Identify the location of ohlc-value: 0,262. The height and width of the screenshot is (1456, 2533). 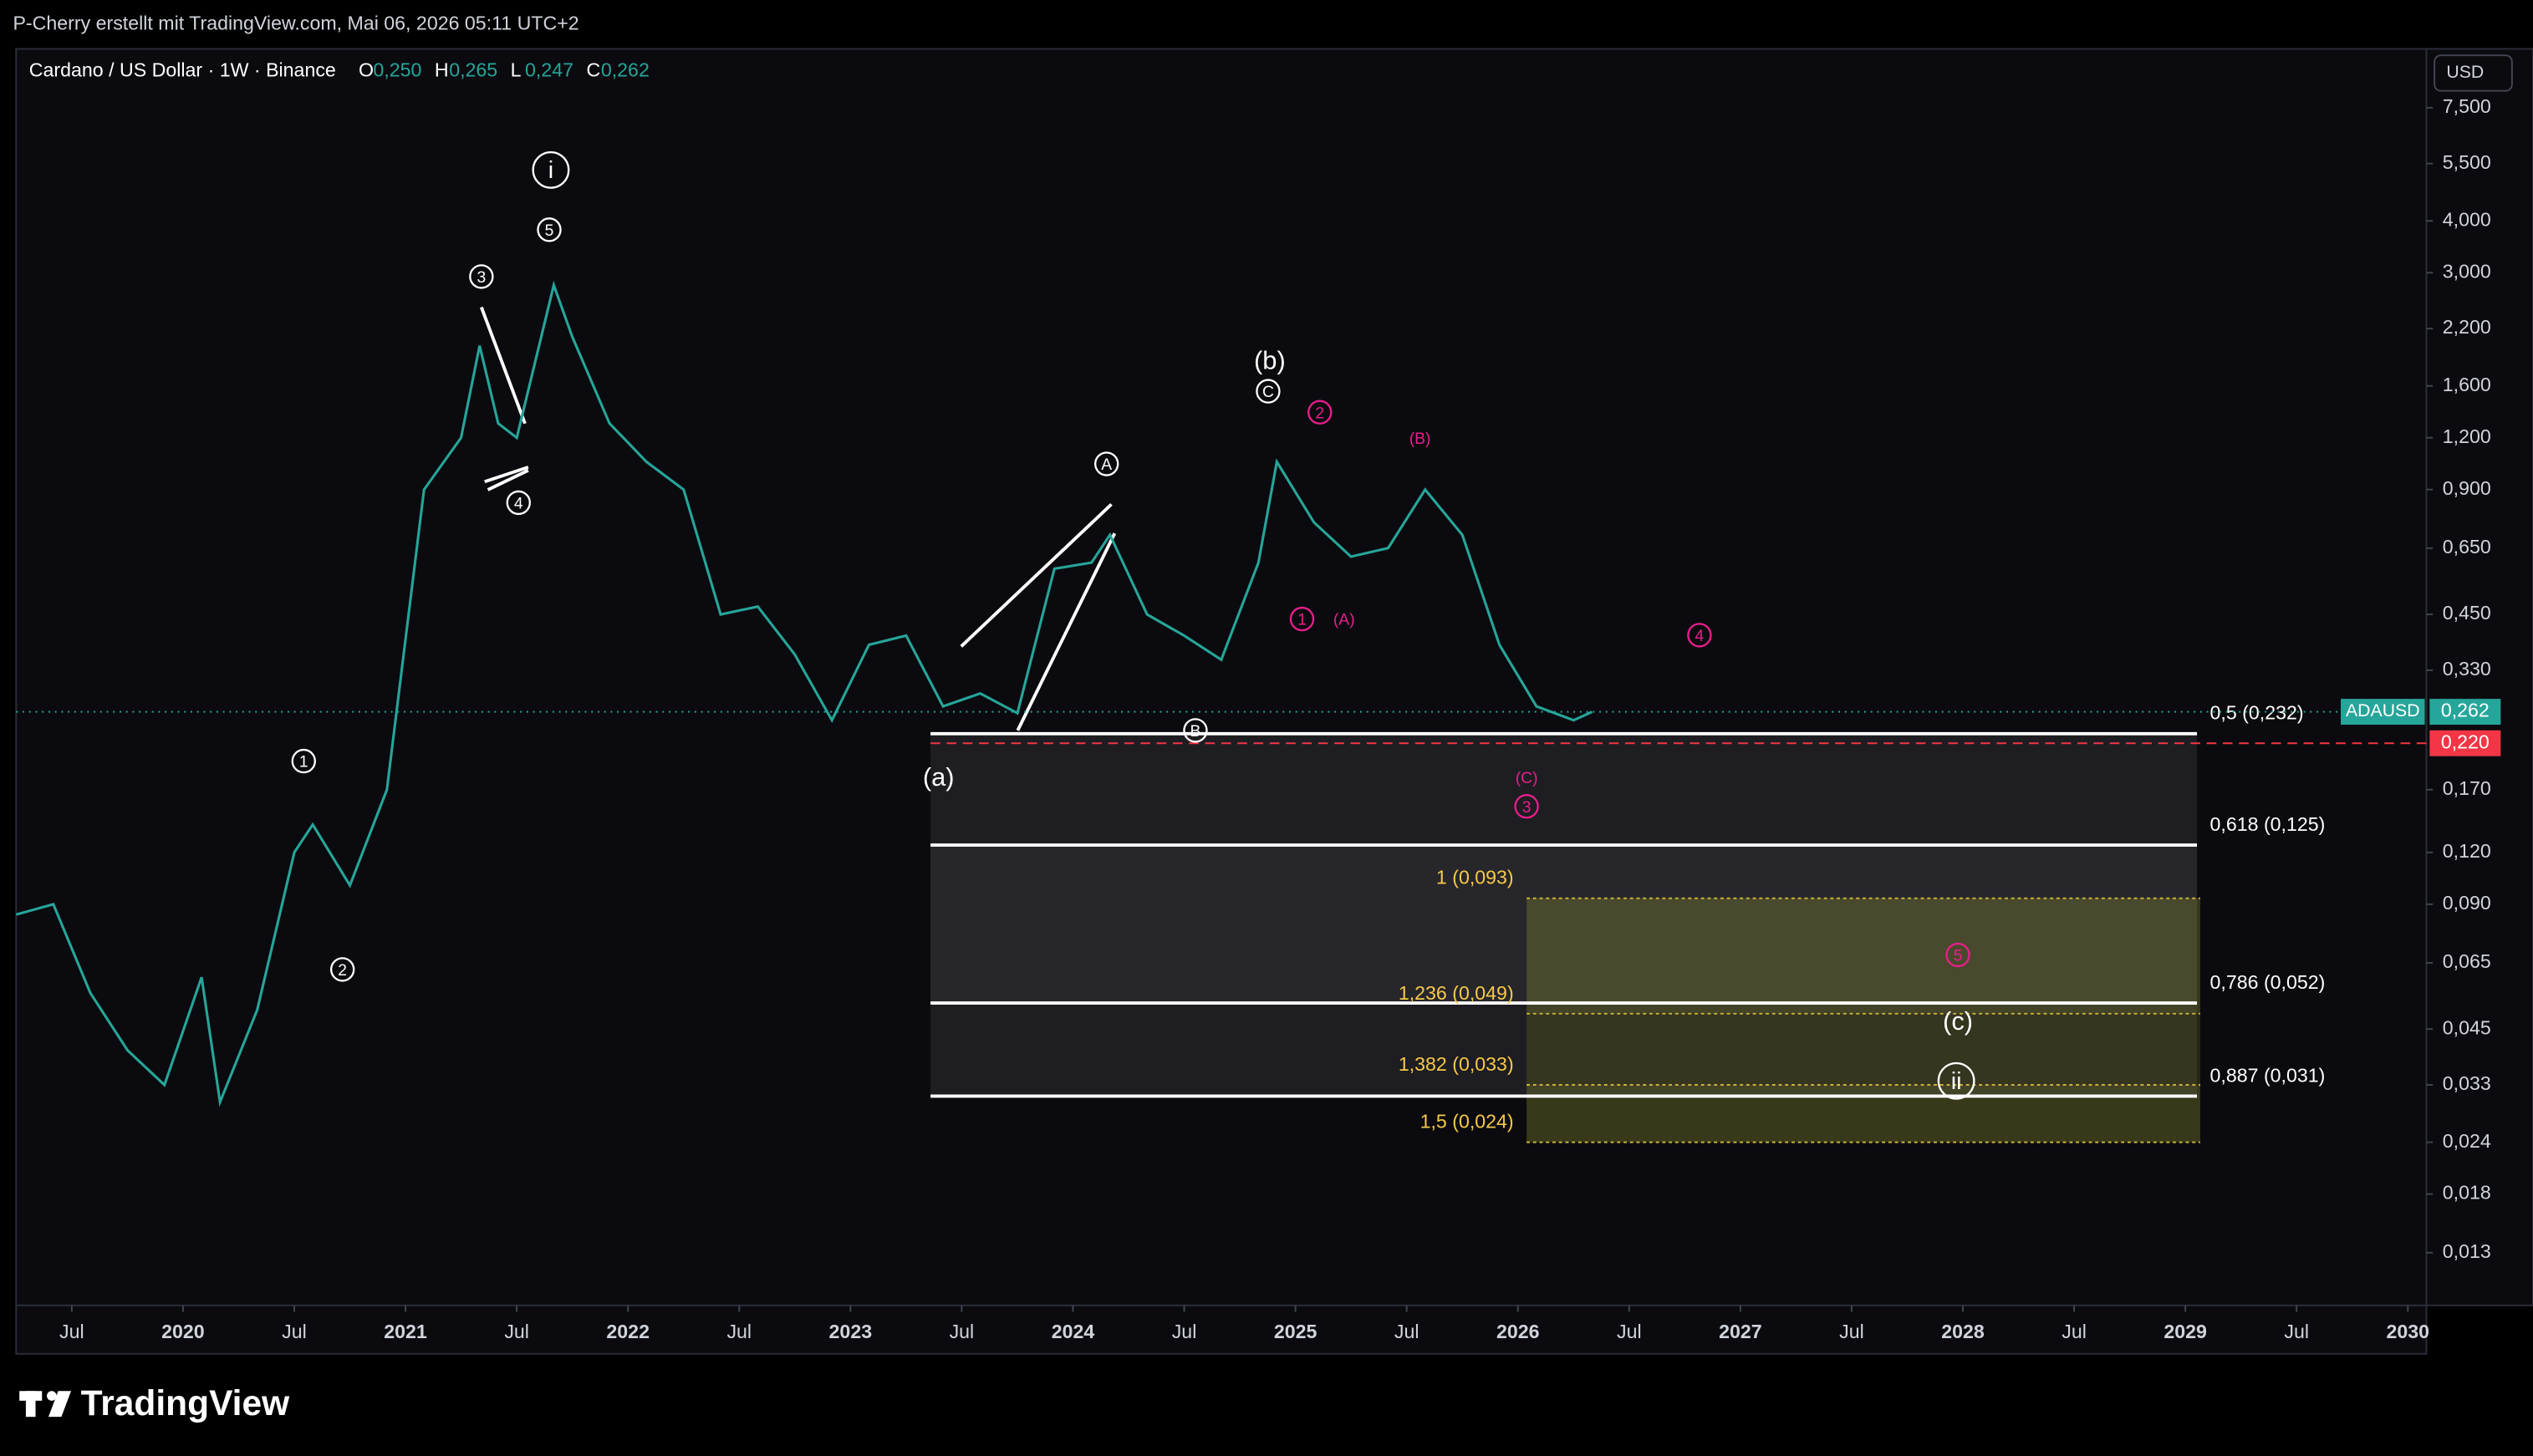
(625, 70).